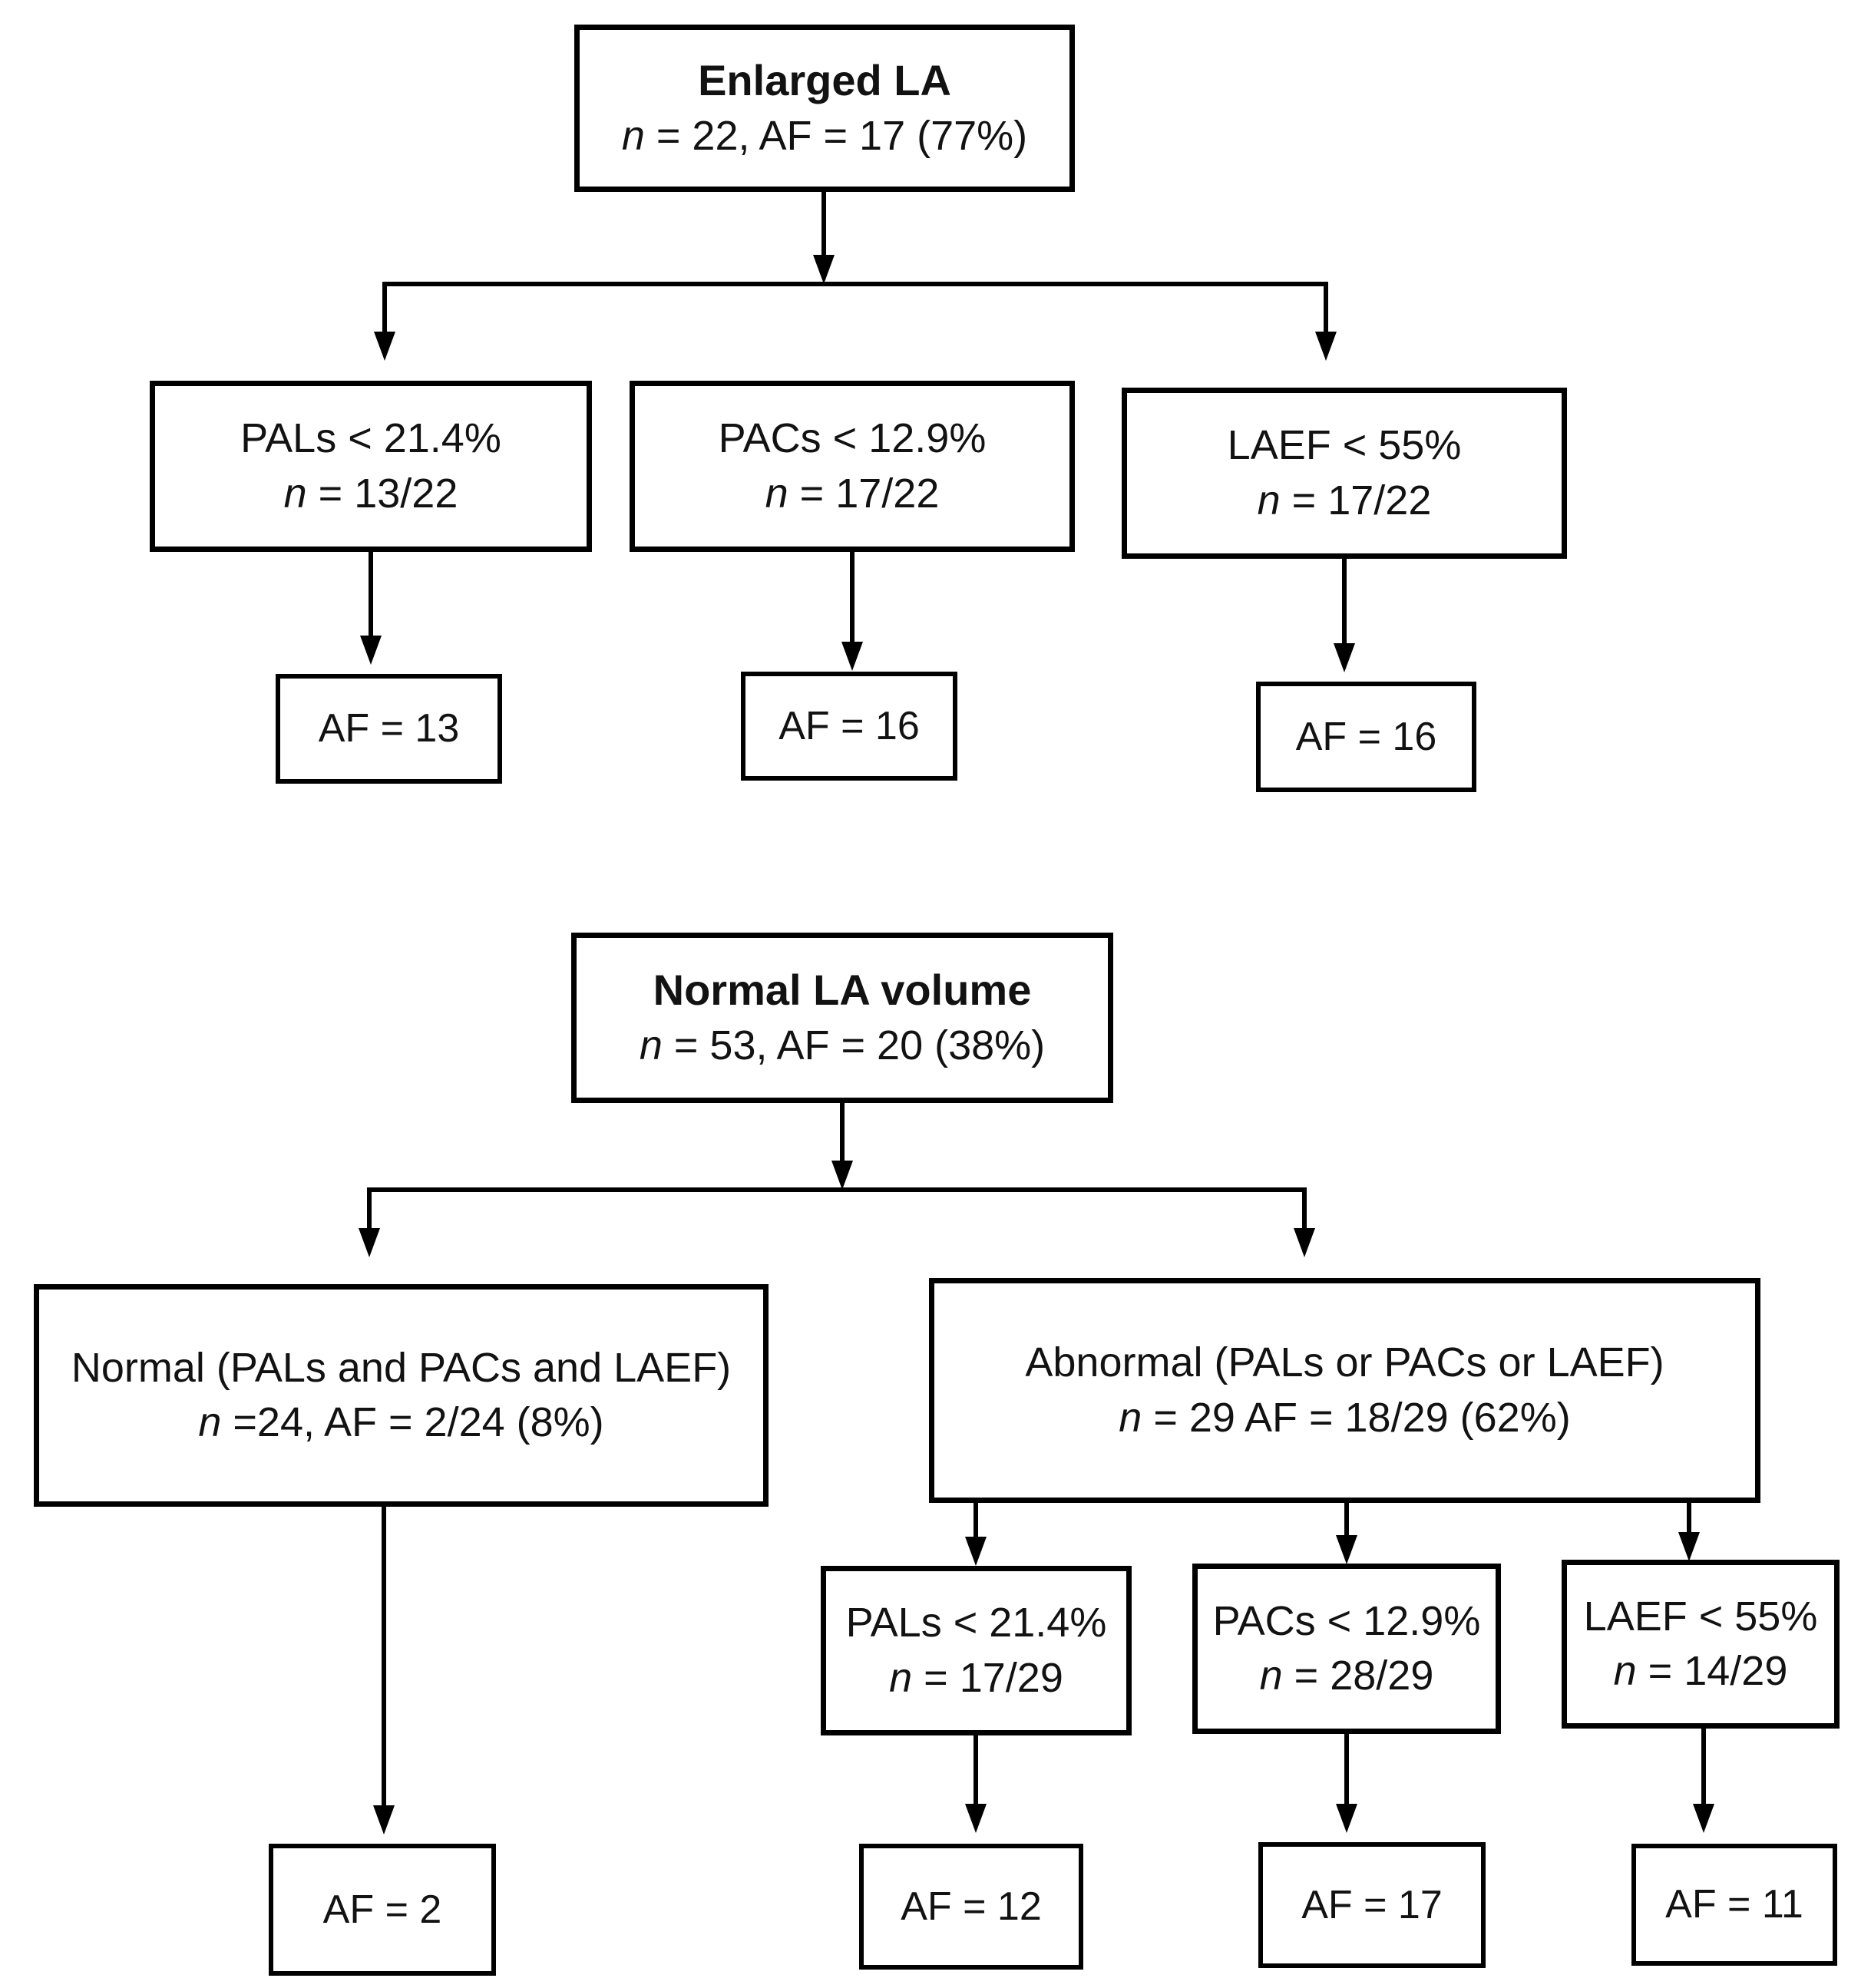  What do you see at coordinates (401, 1367) in the screenshot?
I see `node-title: Normal (PALs and PACs and LAEF)` at bounding box center [401, 1367].